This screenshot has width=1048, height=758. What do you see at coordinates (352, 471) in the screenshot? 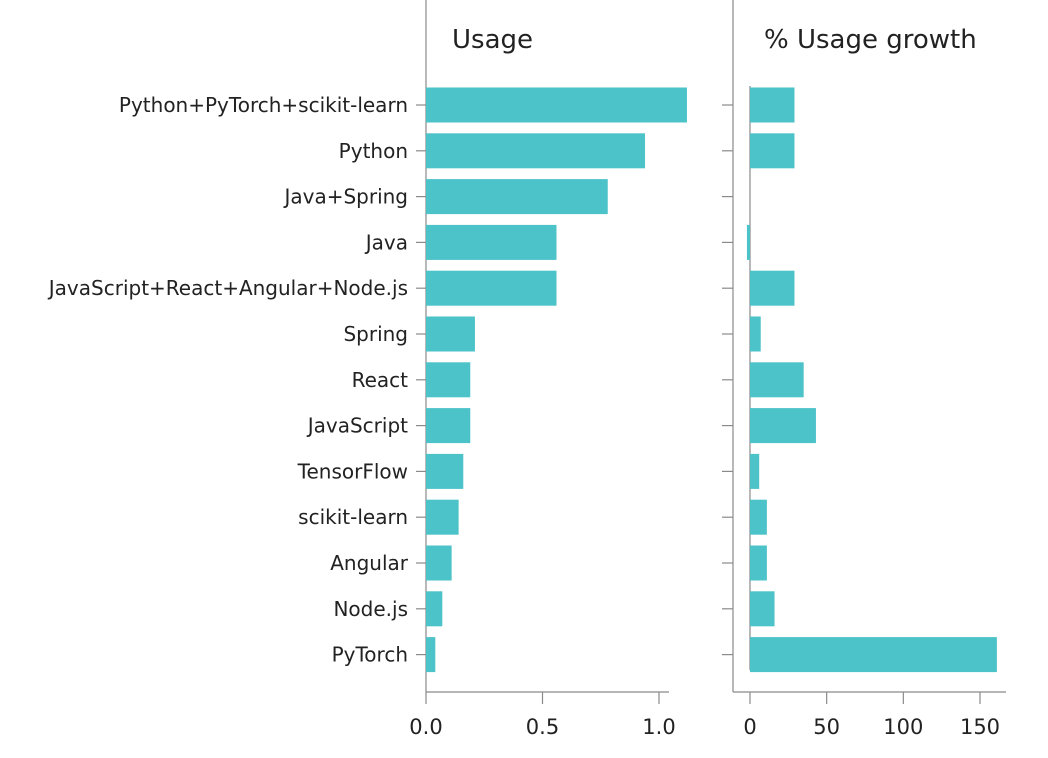
I see `category-label: TensorFlow` at bounding box center [352, 471].